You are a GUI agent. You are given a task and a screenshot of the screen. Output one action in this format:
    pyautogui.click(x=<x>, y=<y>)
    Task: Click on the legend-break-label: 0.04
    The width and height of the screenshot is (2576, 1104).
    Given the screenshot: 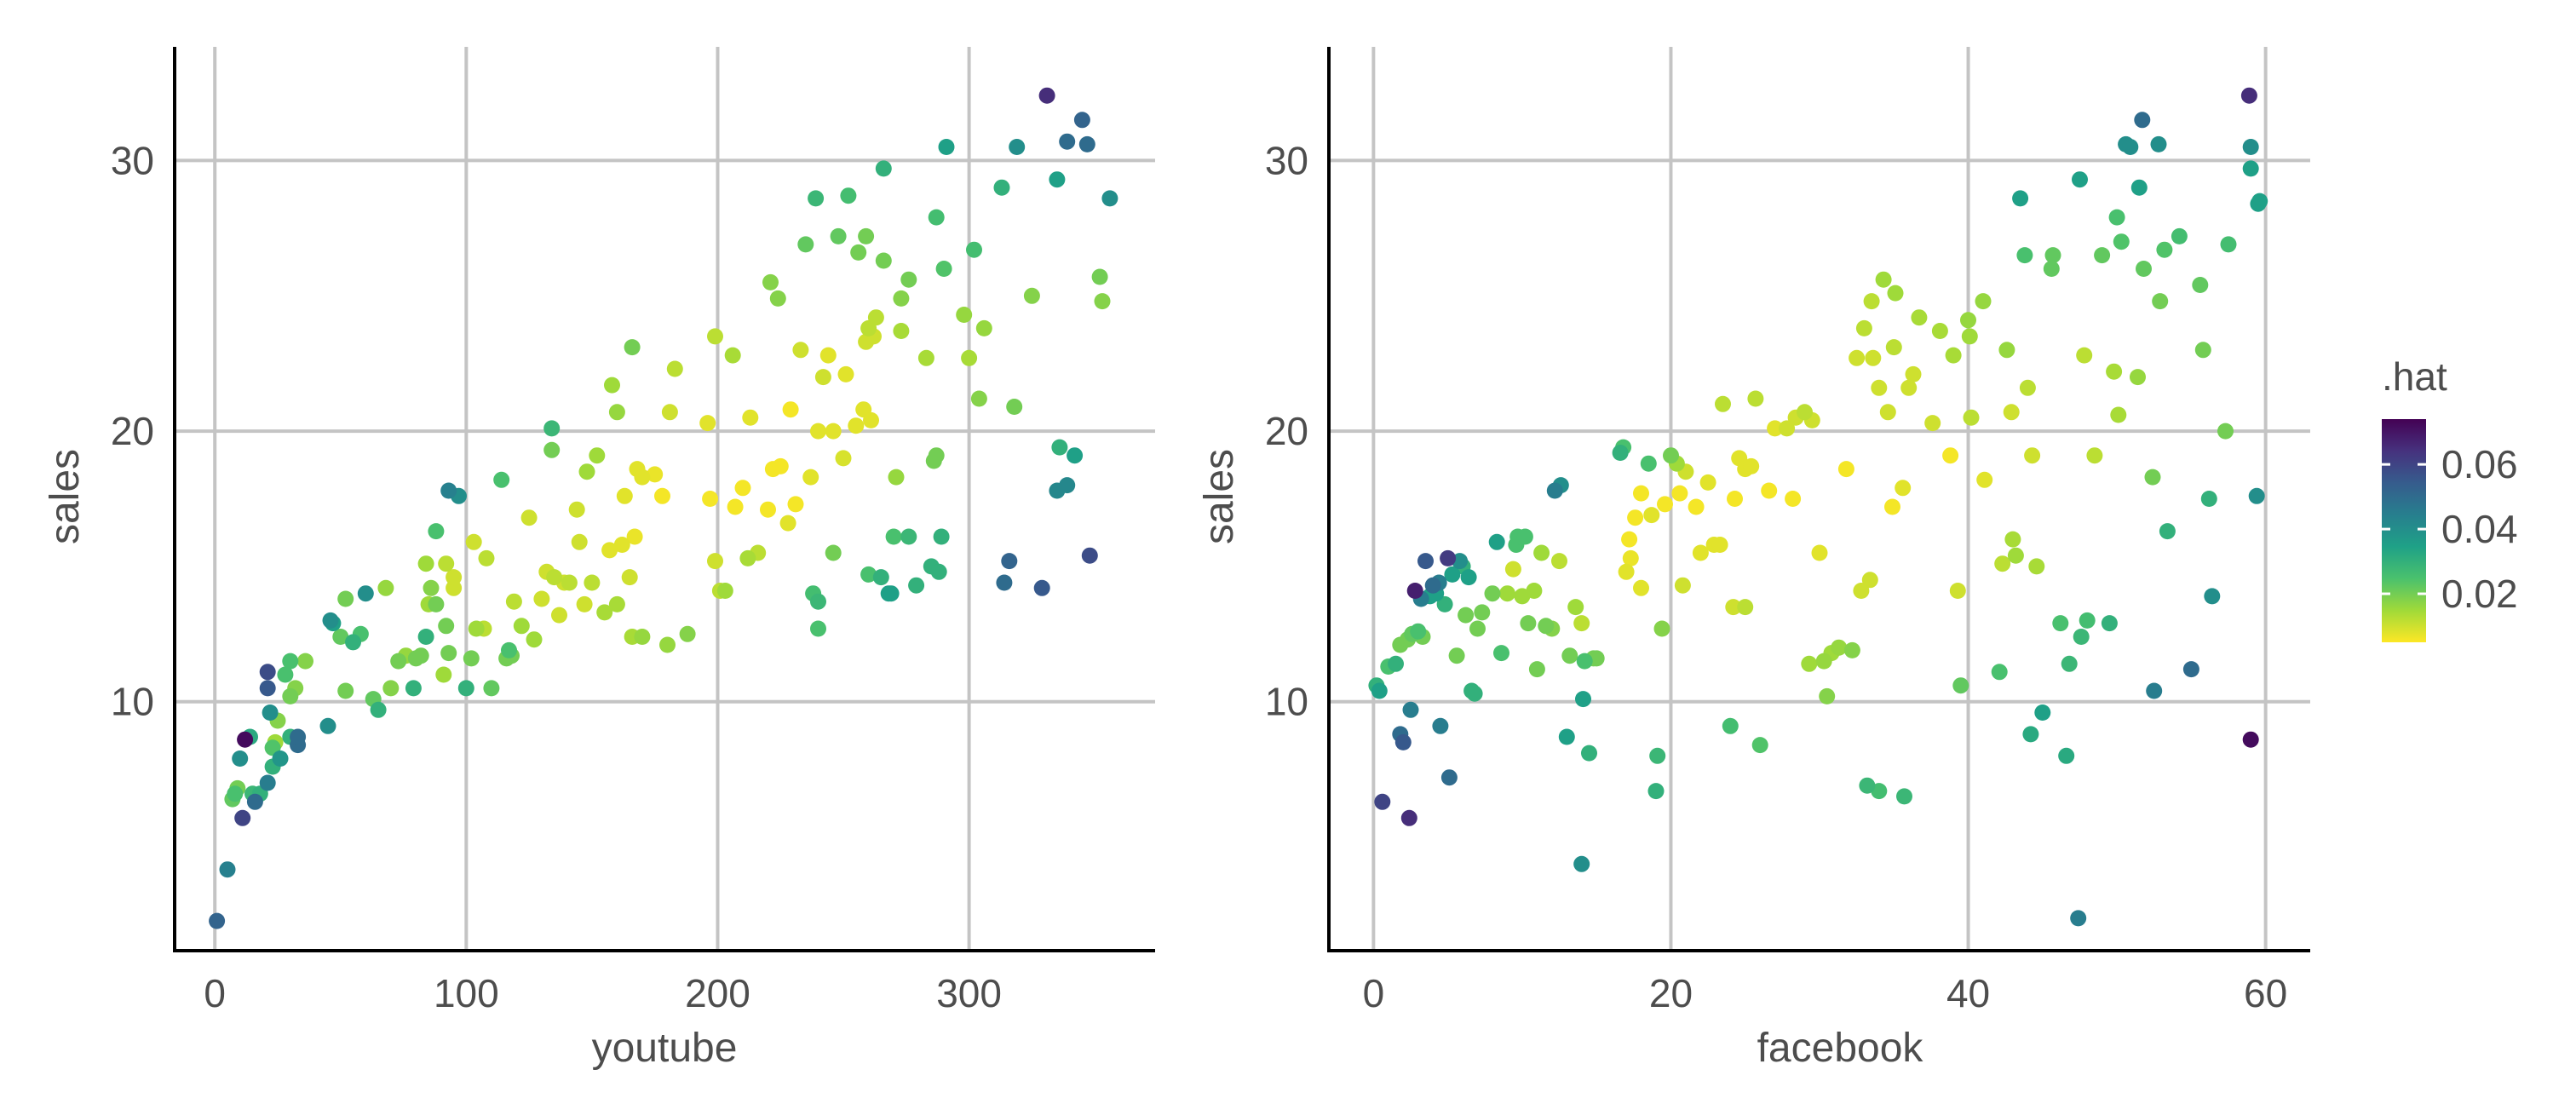 What is the action you would take?
    pyautogui.click(x=2479, y=529)
    